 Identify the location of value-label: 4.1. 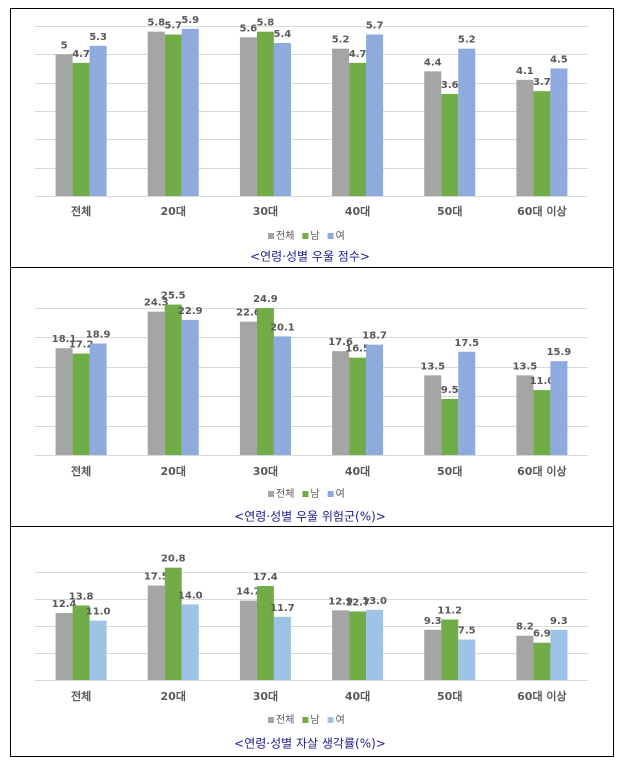
(525, 71).